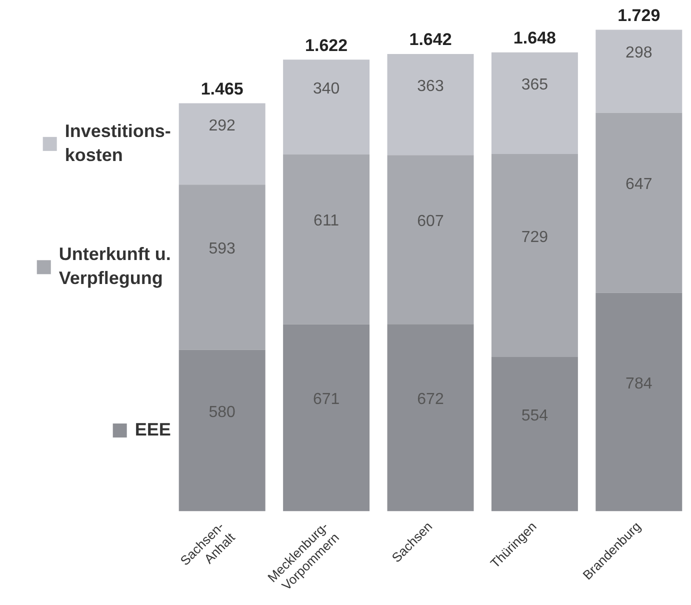  Describe the element at coordinates (430, 221) in the screenshot. I see `data-label: 607` at that location.